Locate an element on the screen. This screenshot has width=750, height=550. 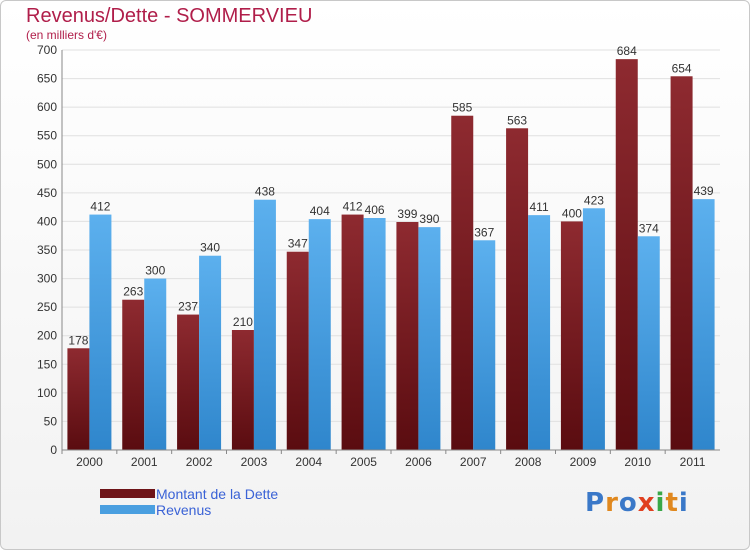
logo-letter: t is located at coordinates (672, 503).